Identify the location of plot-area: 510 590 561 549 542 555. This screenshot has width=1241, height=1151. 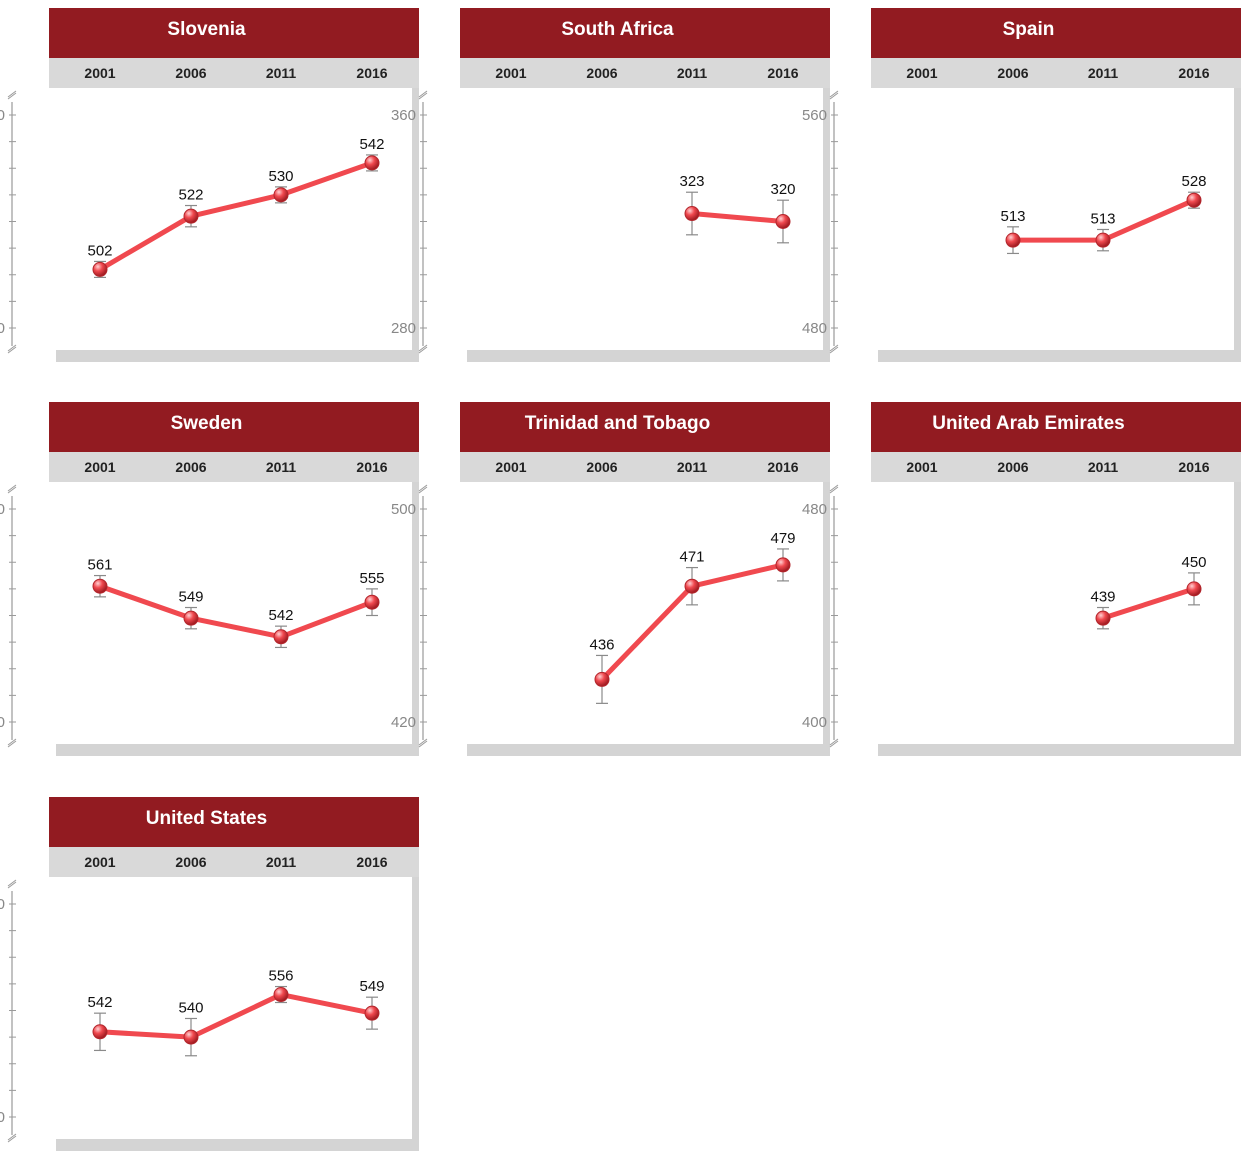
(206, 615).